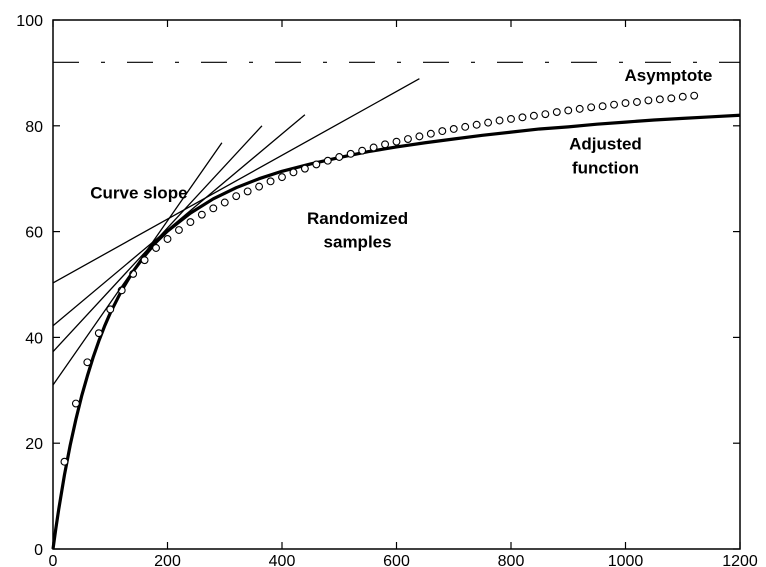  What do you see at coordinates (396, 560) in the screenshot?
I see `x-tick-label: 600` at bounding box center [396, 560].